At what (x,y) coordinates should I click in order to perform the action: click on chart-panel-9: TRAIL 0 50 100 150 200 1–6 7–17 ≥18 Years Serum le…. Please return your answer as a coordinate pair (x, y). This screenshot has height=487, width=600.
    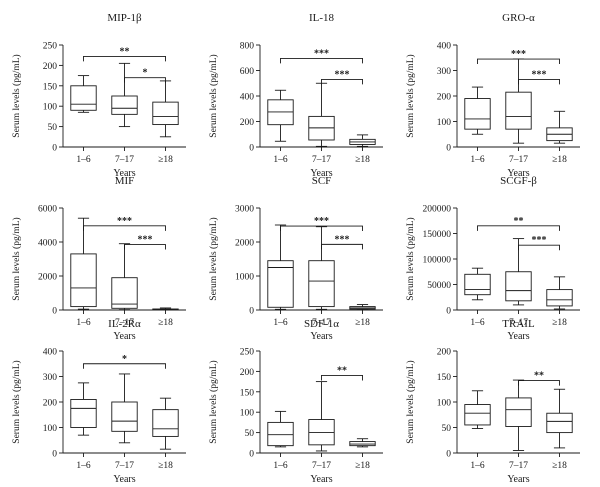
    Looking at the image, I should click on (492, 401).